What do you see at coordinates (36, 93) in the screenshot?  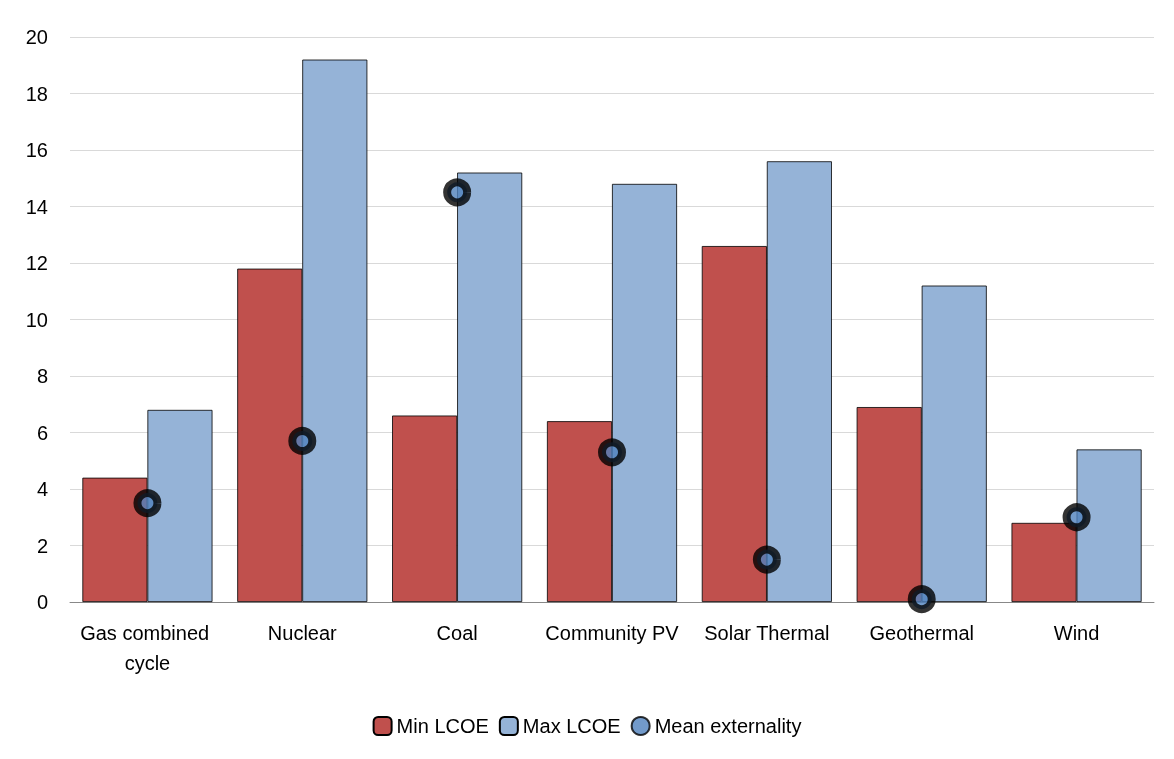 I see `y-tick-label: 18` at bounding box center [36, 93].